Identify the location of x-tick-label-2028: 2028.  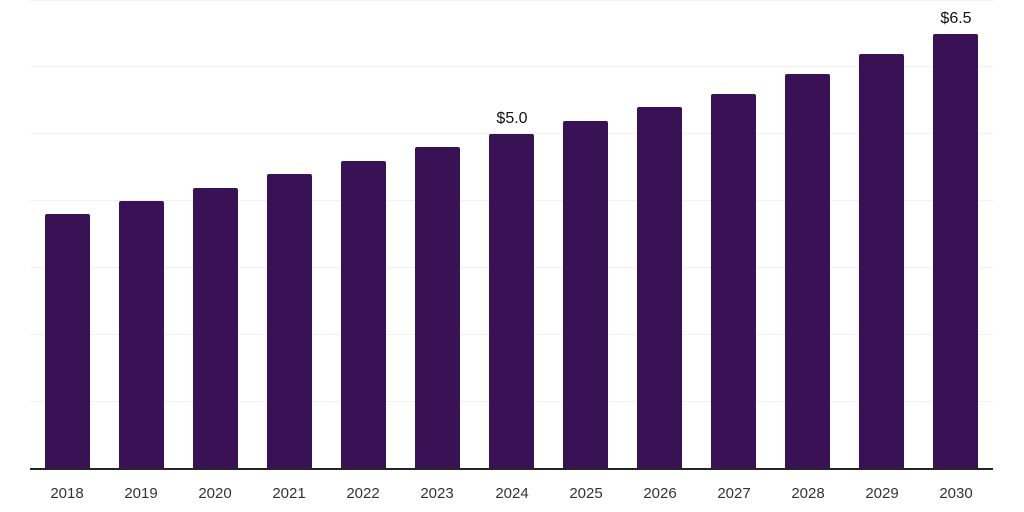
(808, 493).